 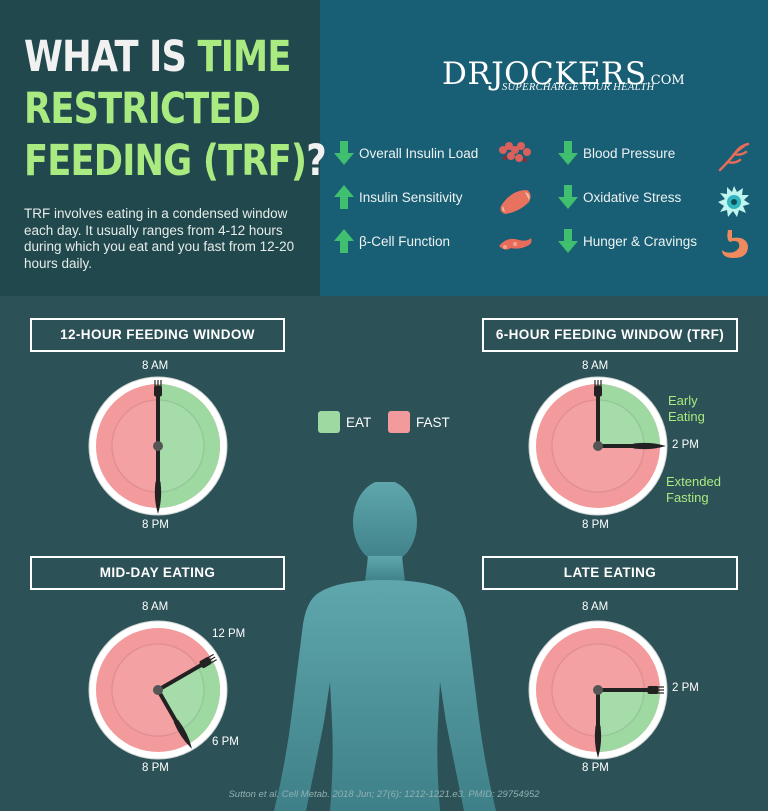 I want to click on clock-late-top-label: 8 AM, so click(x=595, y=607).